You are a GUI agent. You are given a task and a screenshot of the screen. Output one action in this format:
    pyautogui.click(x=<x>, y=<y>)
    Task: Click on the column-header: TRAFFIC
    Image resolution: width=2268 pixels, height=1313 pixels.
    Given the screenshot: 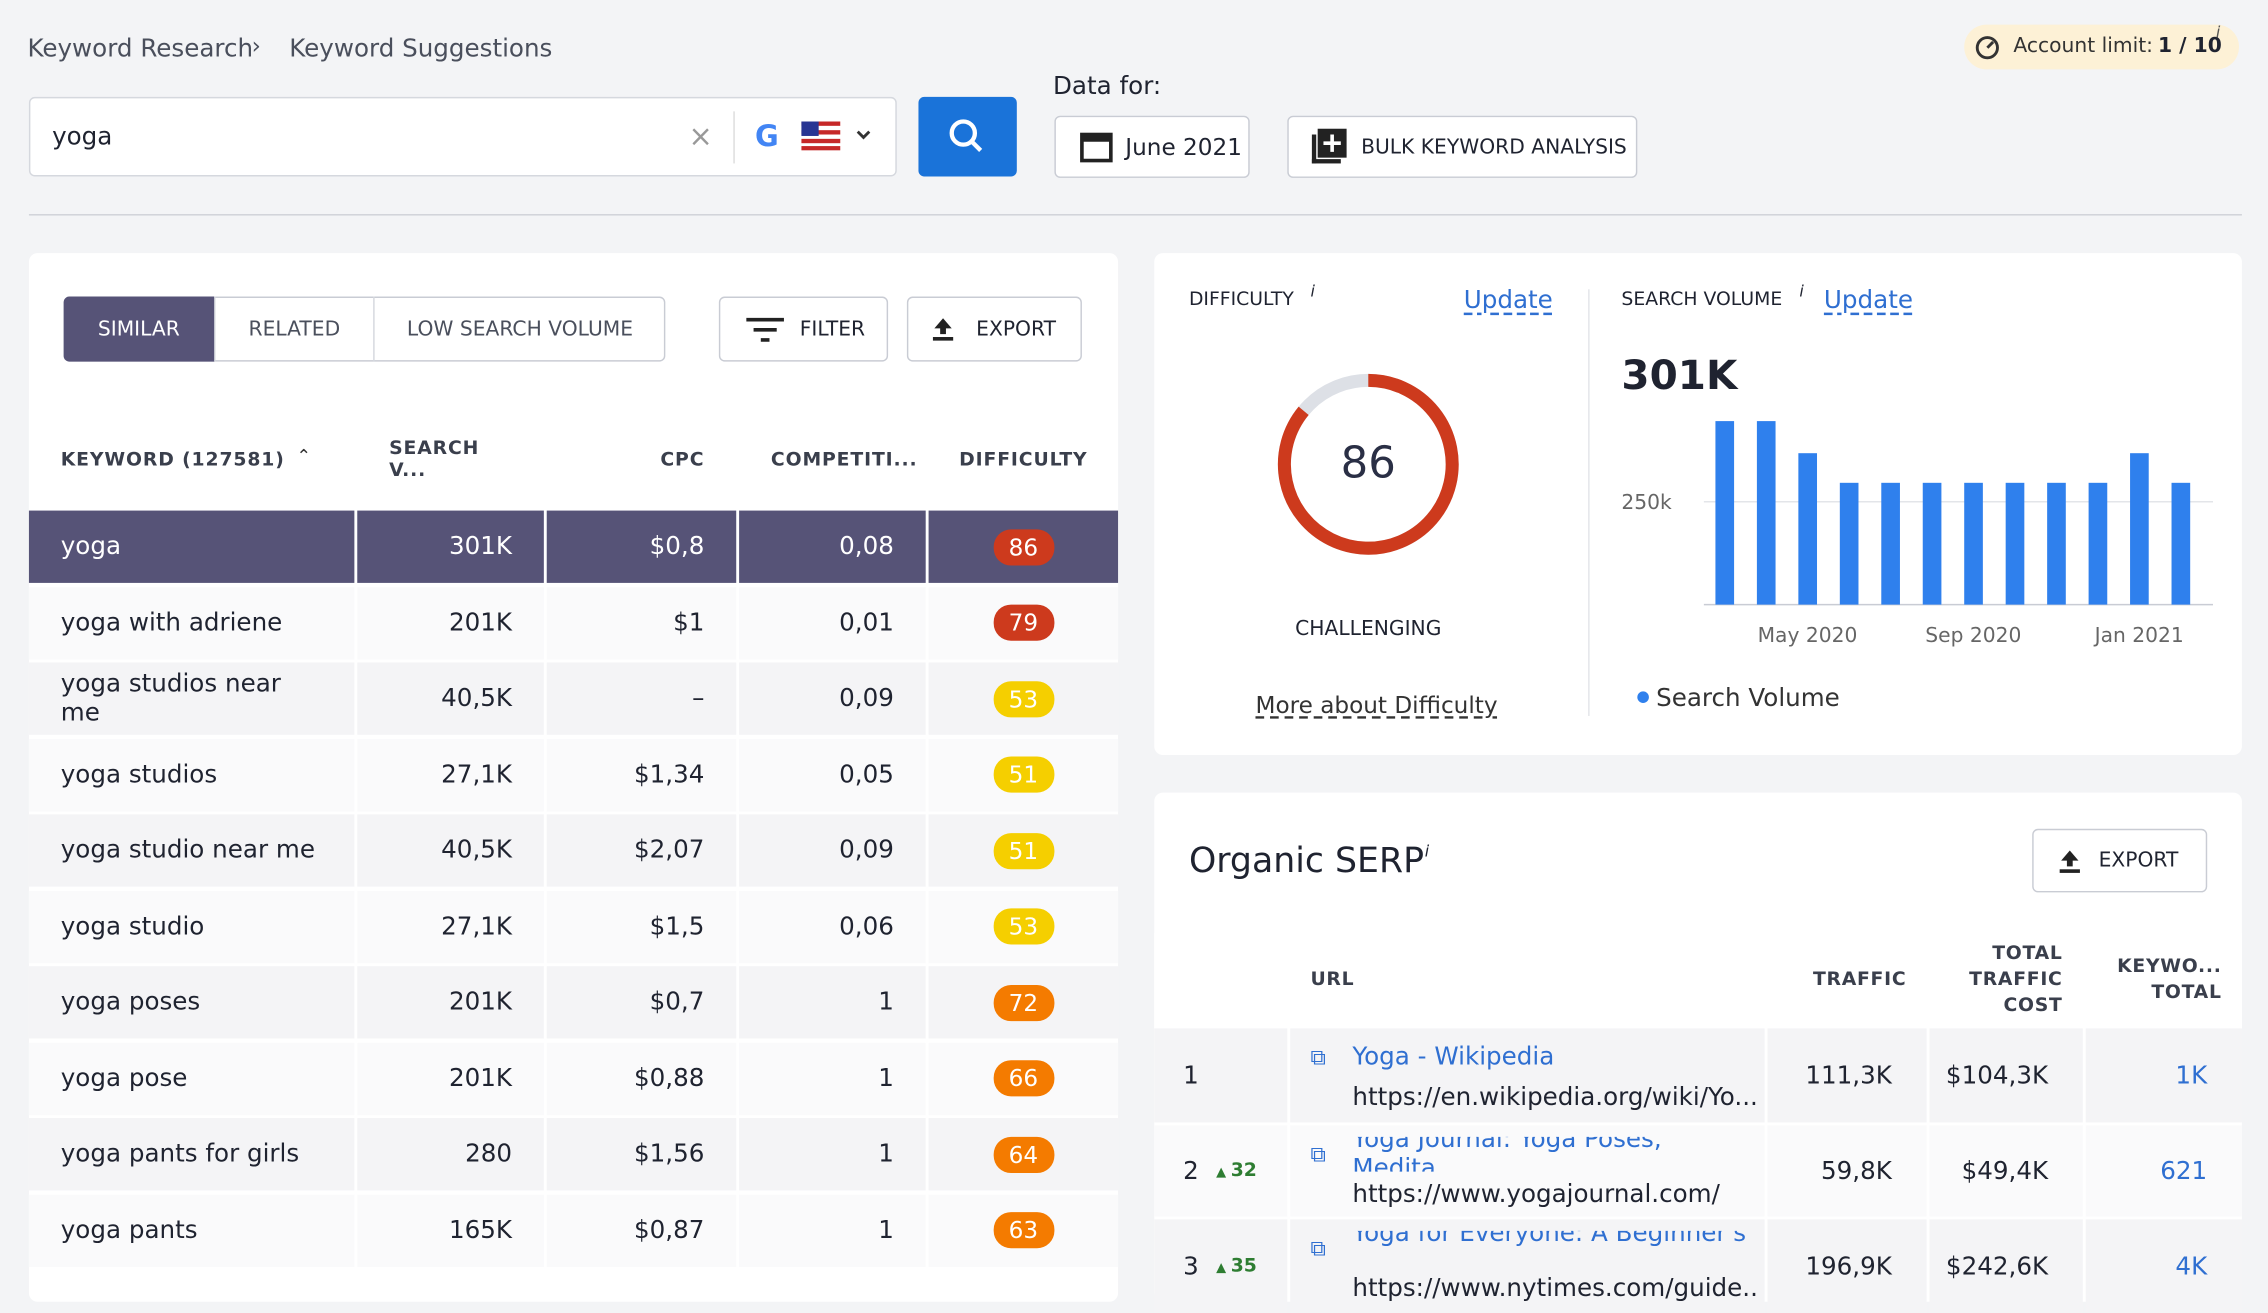 What is the action you would take?
    pyautogui.click(x=1847, y=980)
    